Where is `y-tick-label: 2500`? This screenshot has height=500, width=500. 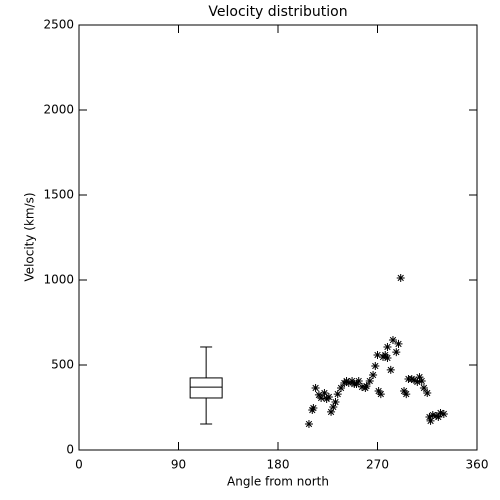
y-tick-label: 2500 is located at coordinates (58, 25).